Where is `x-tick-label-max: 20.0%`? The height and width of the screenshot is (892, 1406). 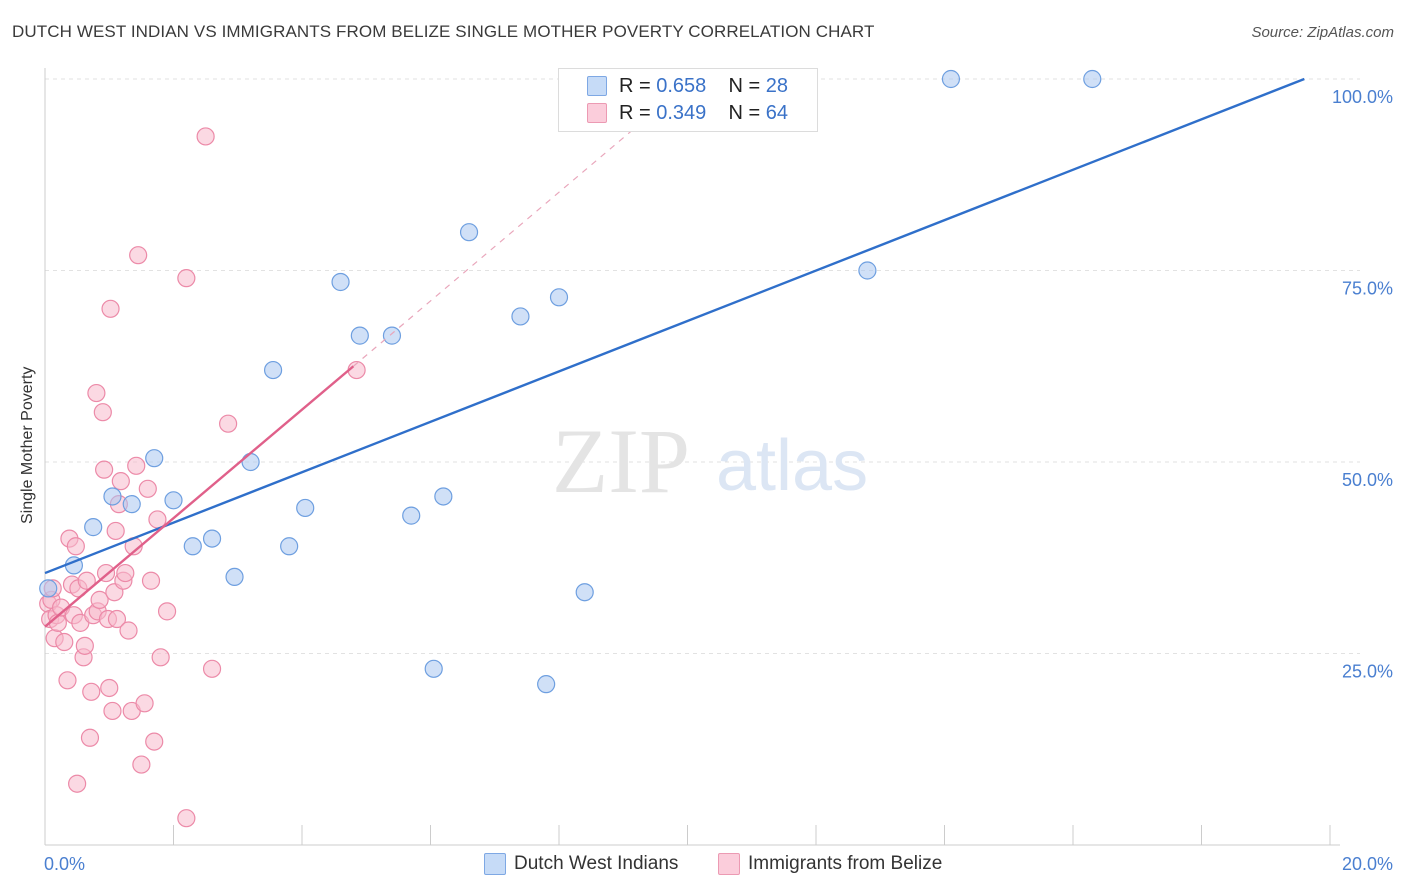 x-tick-label-max: 20.0% is located at coordinates (1367, 864).